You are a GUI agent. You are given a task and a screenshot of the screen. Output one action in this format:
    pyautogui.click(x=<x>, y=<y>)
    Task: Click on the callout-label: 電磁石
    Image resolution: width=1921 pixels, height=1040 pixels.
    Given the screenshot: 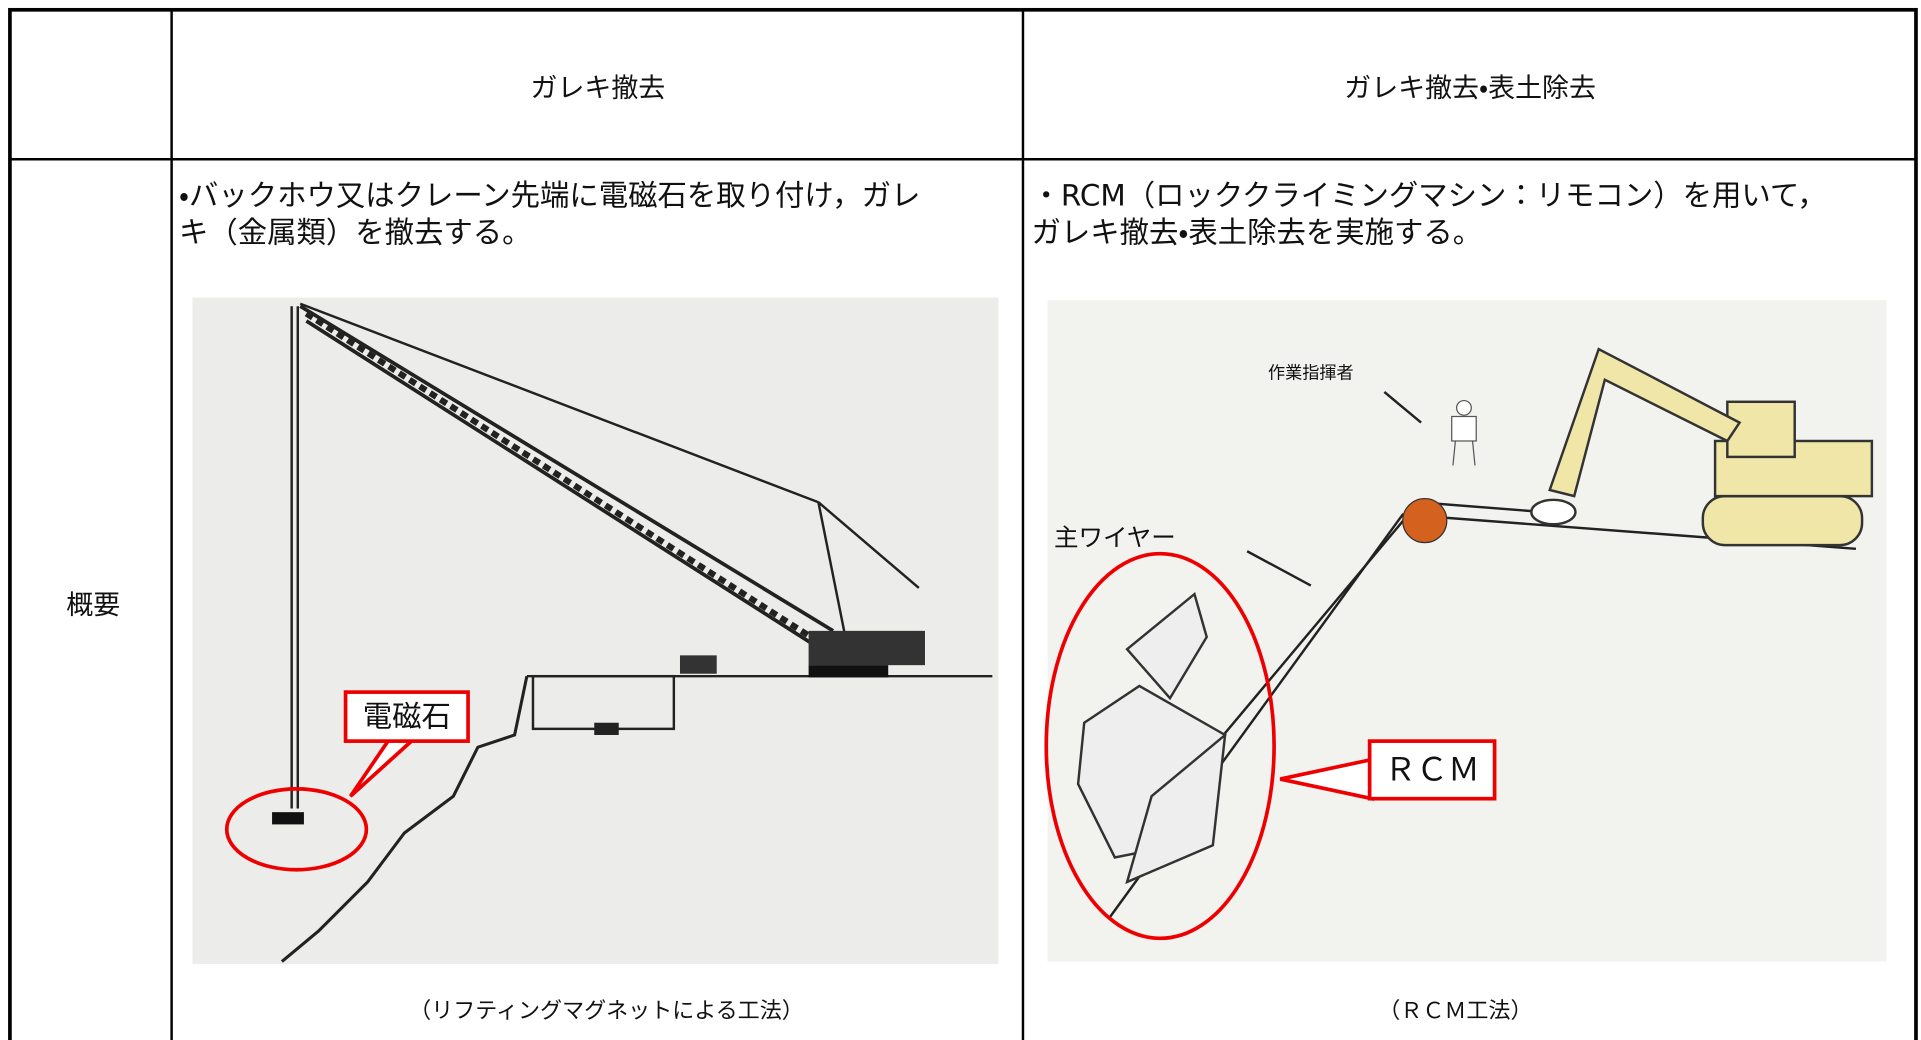 What is the action you would take?
    pyautogui.click(x=407, y=716)
    